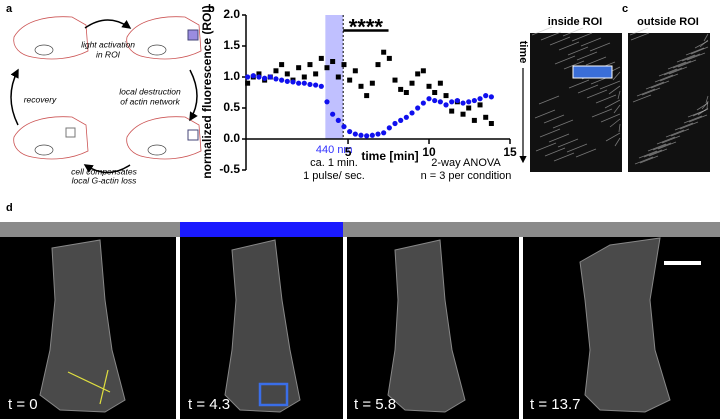 Image resolution: width=720 pixels, height=419 pixels. I want to click on x-tick-label: 5, so click(348, 152).